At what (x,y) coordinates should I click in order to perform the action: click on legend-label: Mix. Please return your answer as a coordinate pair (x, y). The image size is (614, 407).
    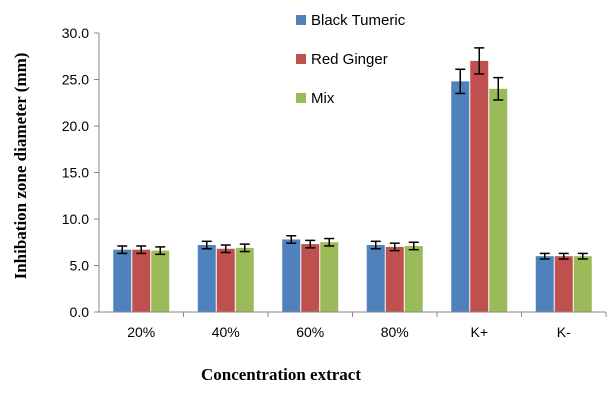
    Looking at the image, I should click on (323, 98).